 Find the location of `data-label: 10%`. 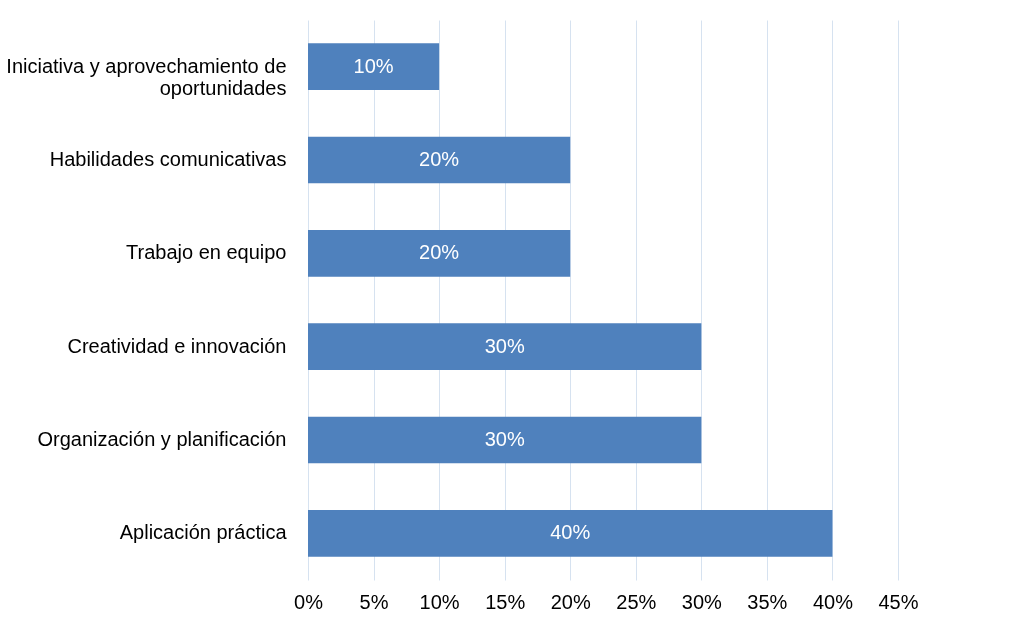

data-label: 10% is located at coordinates (373, 65).